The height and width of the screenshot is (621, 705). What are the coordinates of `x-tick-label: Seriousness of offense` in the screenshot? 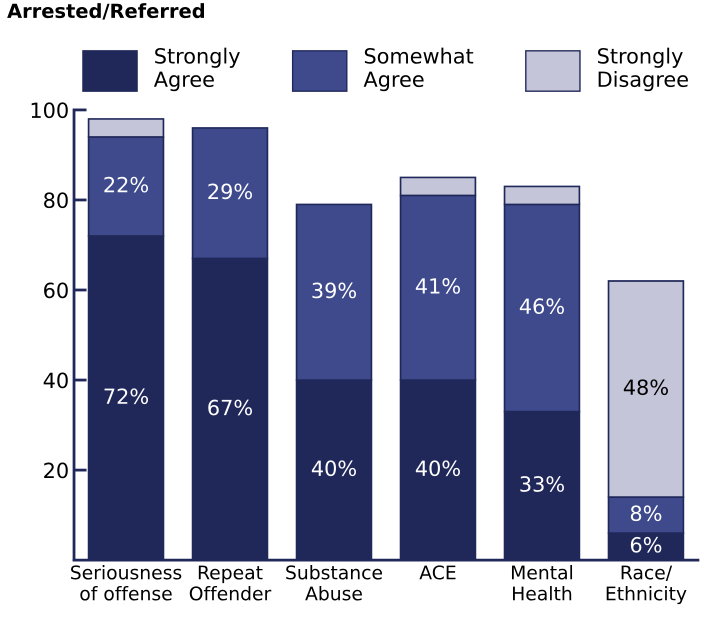 It's located at (126, 583).